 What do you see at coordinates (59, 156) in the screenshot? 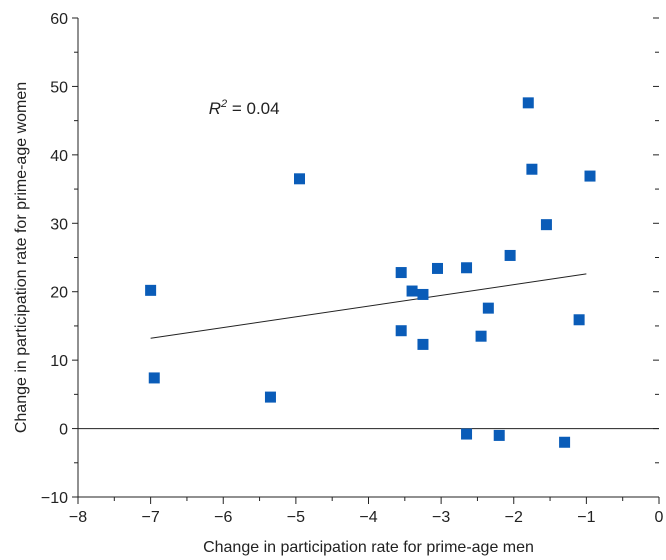
I see `y-tick-label: 40` at bounding box center [59, 156].